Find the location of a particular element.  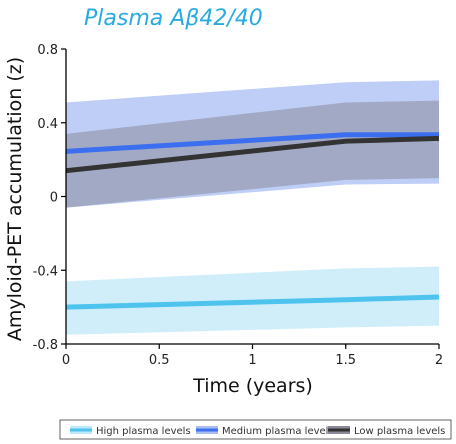

y-tick-label: 0.8 is located at coordinates (47, 50).